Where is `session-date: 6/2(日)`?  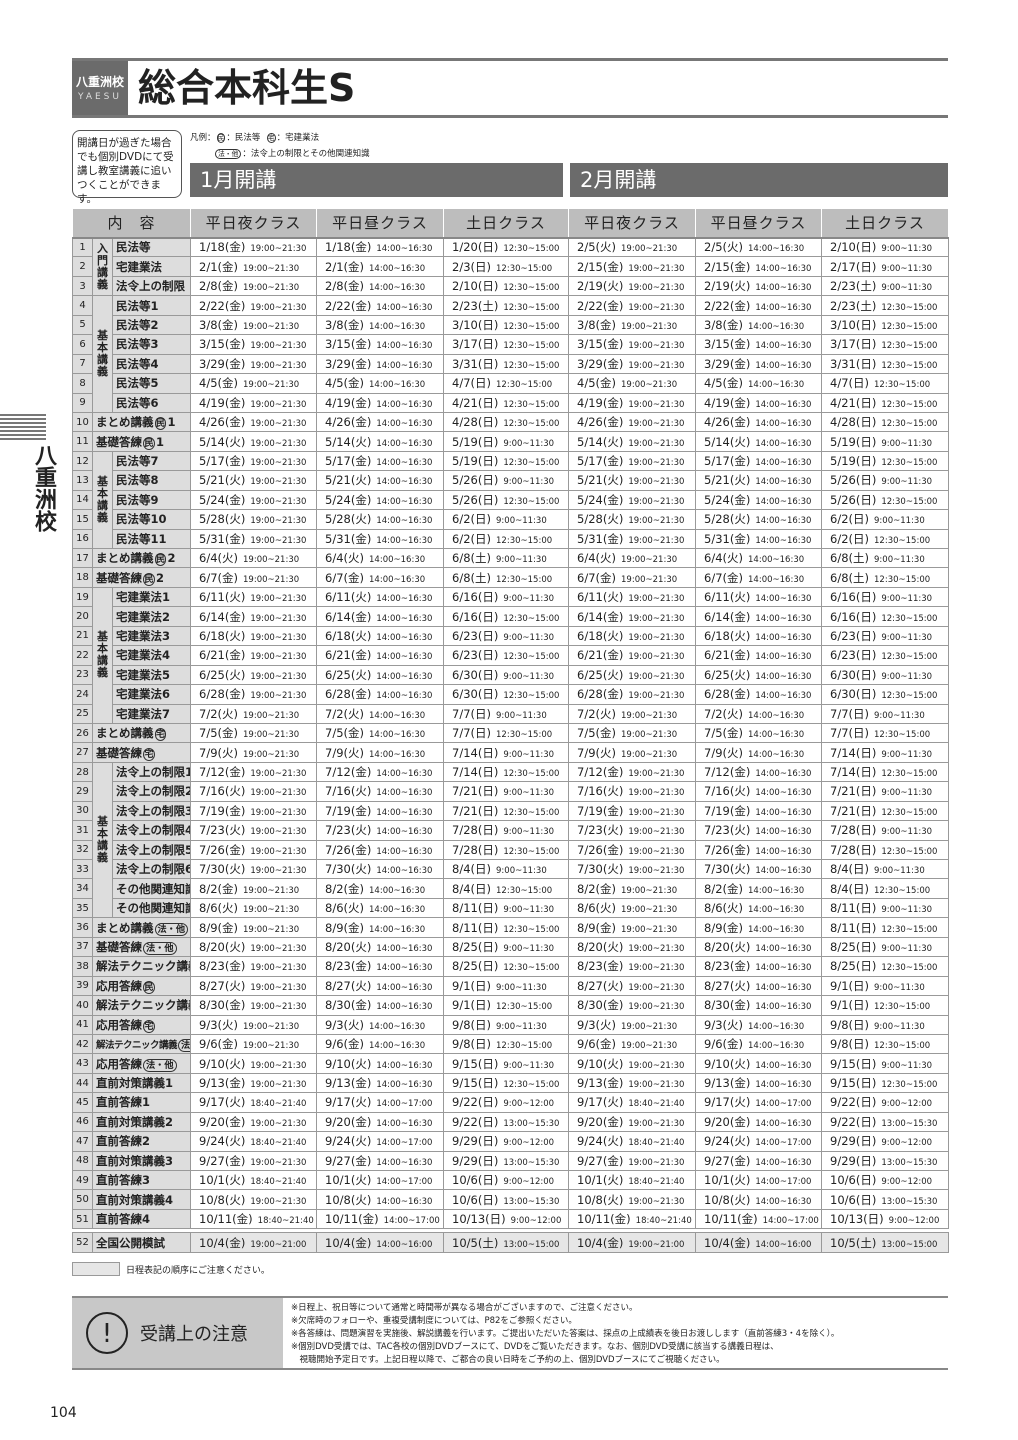
session-date: 6/2(日) is located at coordinates (850, 538).